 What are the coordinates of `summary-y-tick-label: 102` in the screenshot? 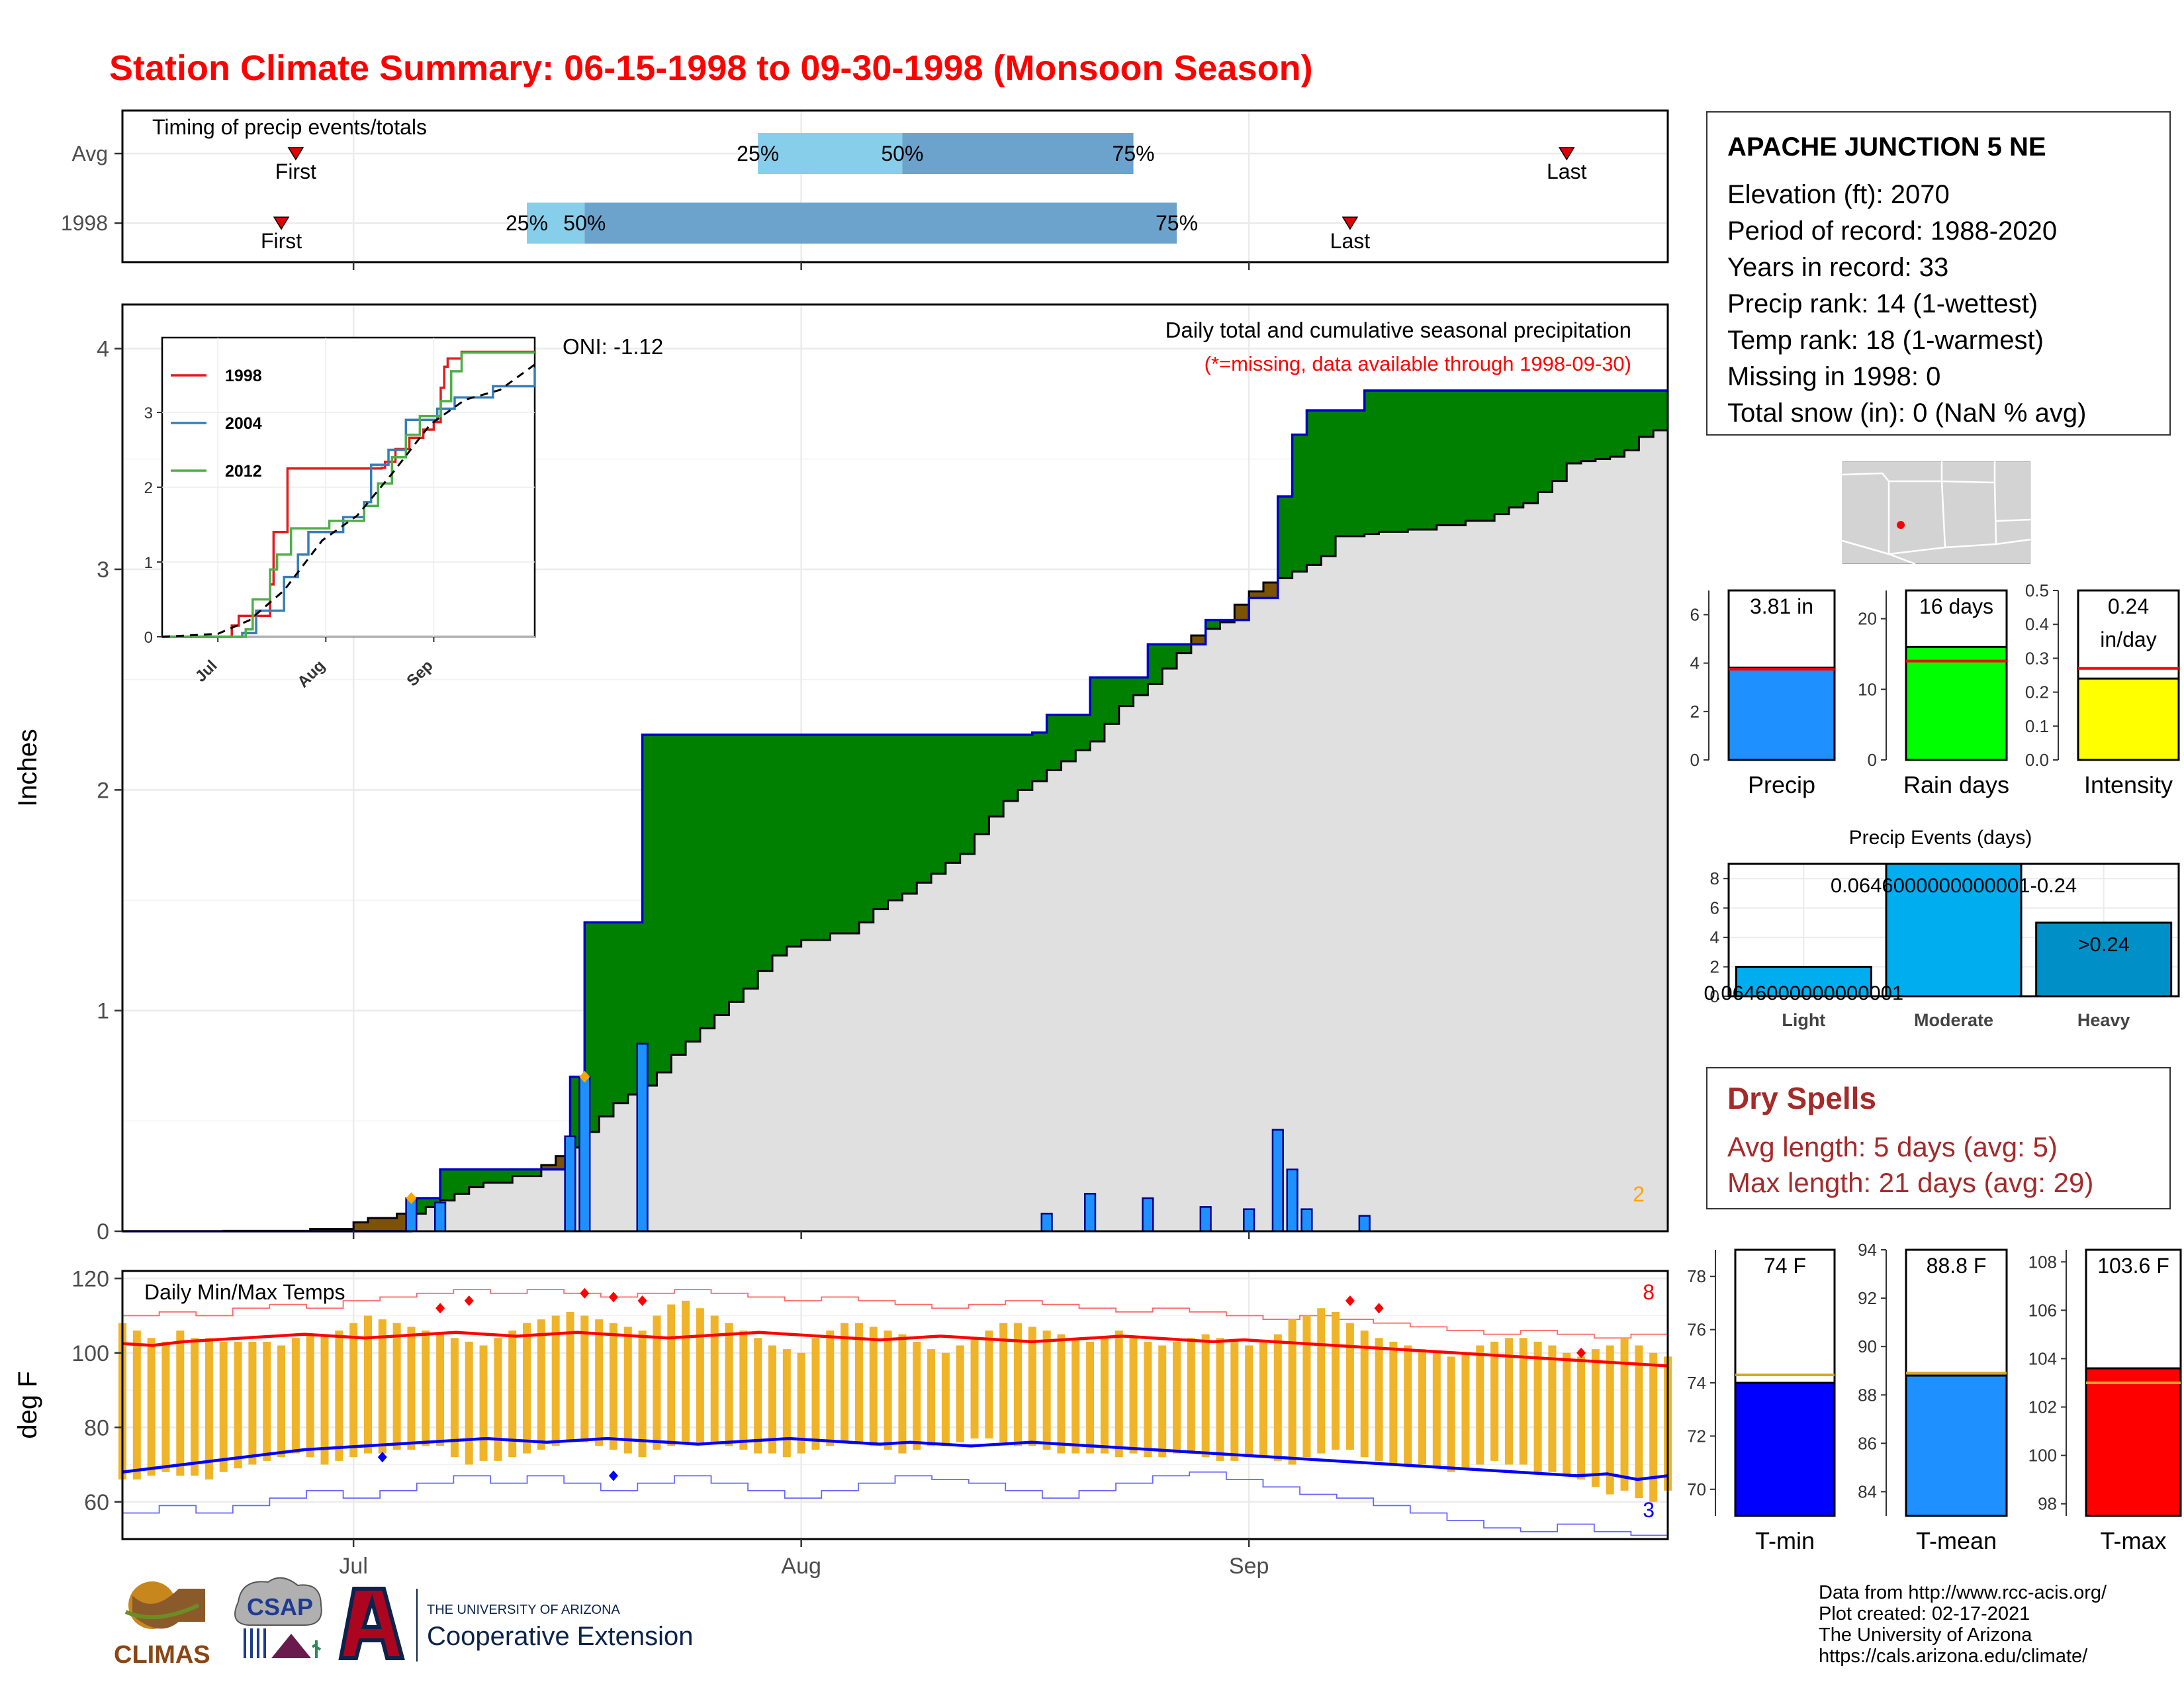 It's located at (2042, 1407).